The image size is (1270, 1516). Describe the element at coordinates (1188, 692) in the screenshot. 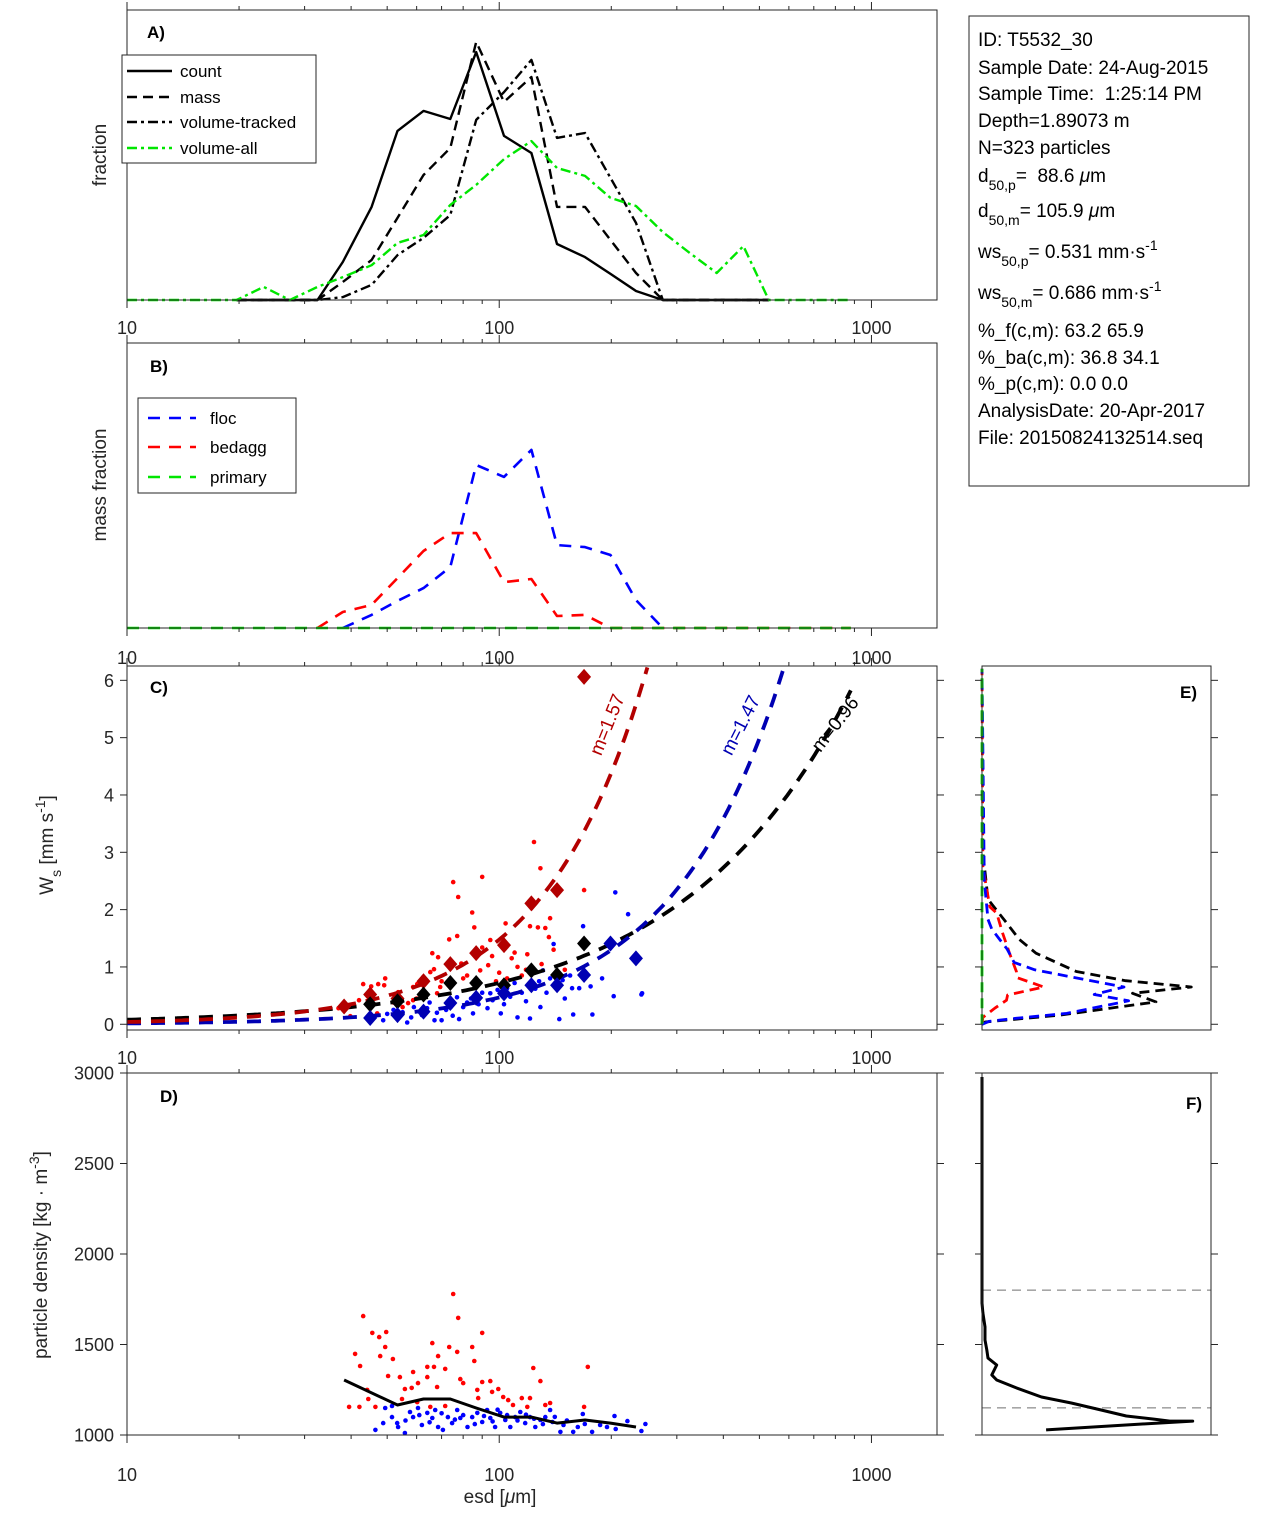

I see `panel-label-e: E)` at that location.